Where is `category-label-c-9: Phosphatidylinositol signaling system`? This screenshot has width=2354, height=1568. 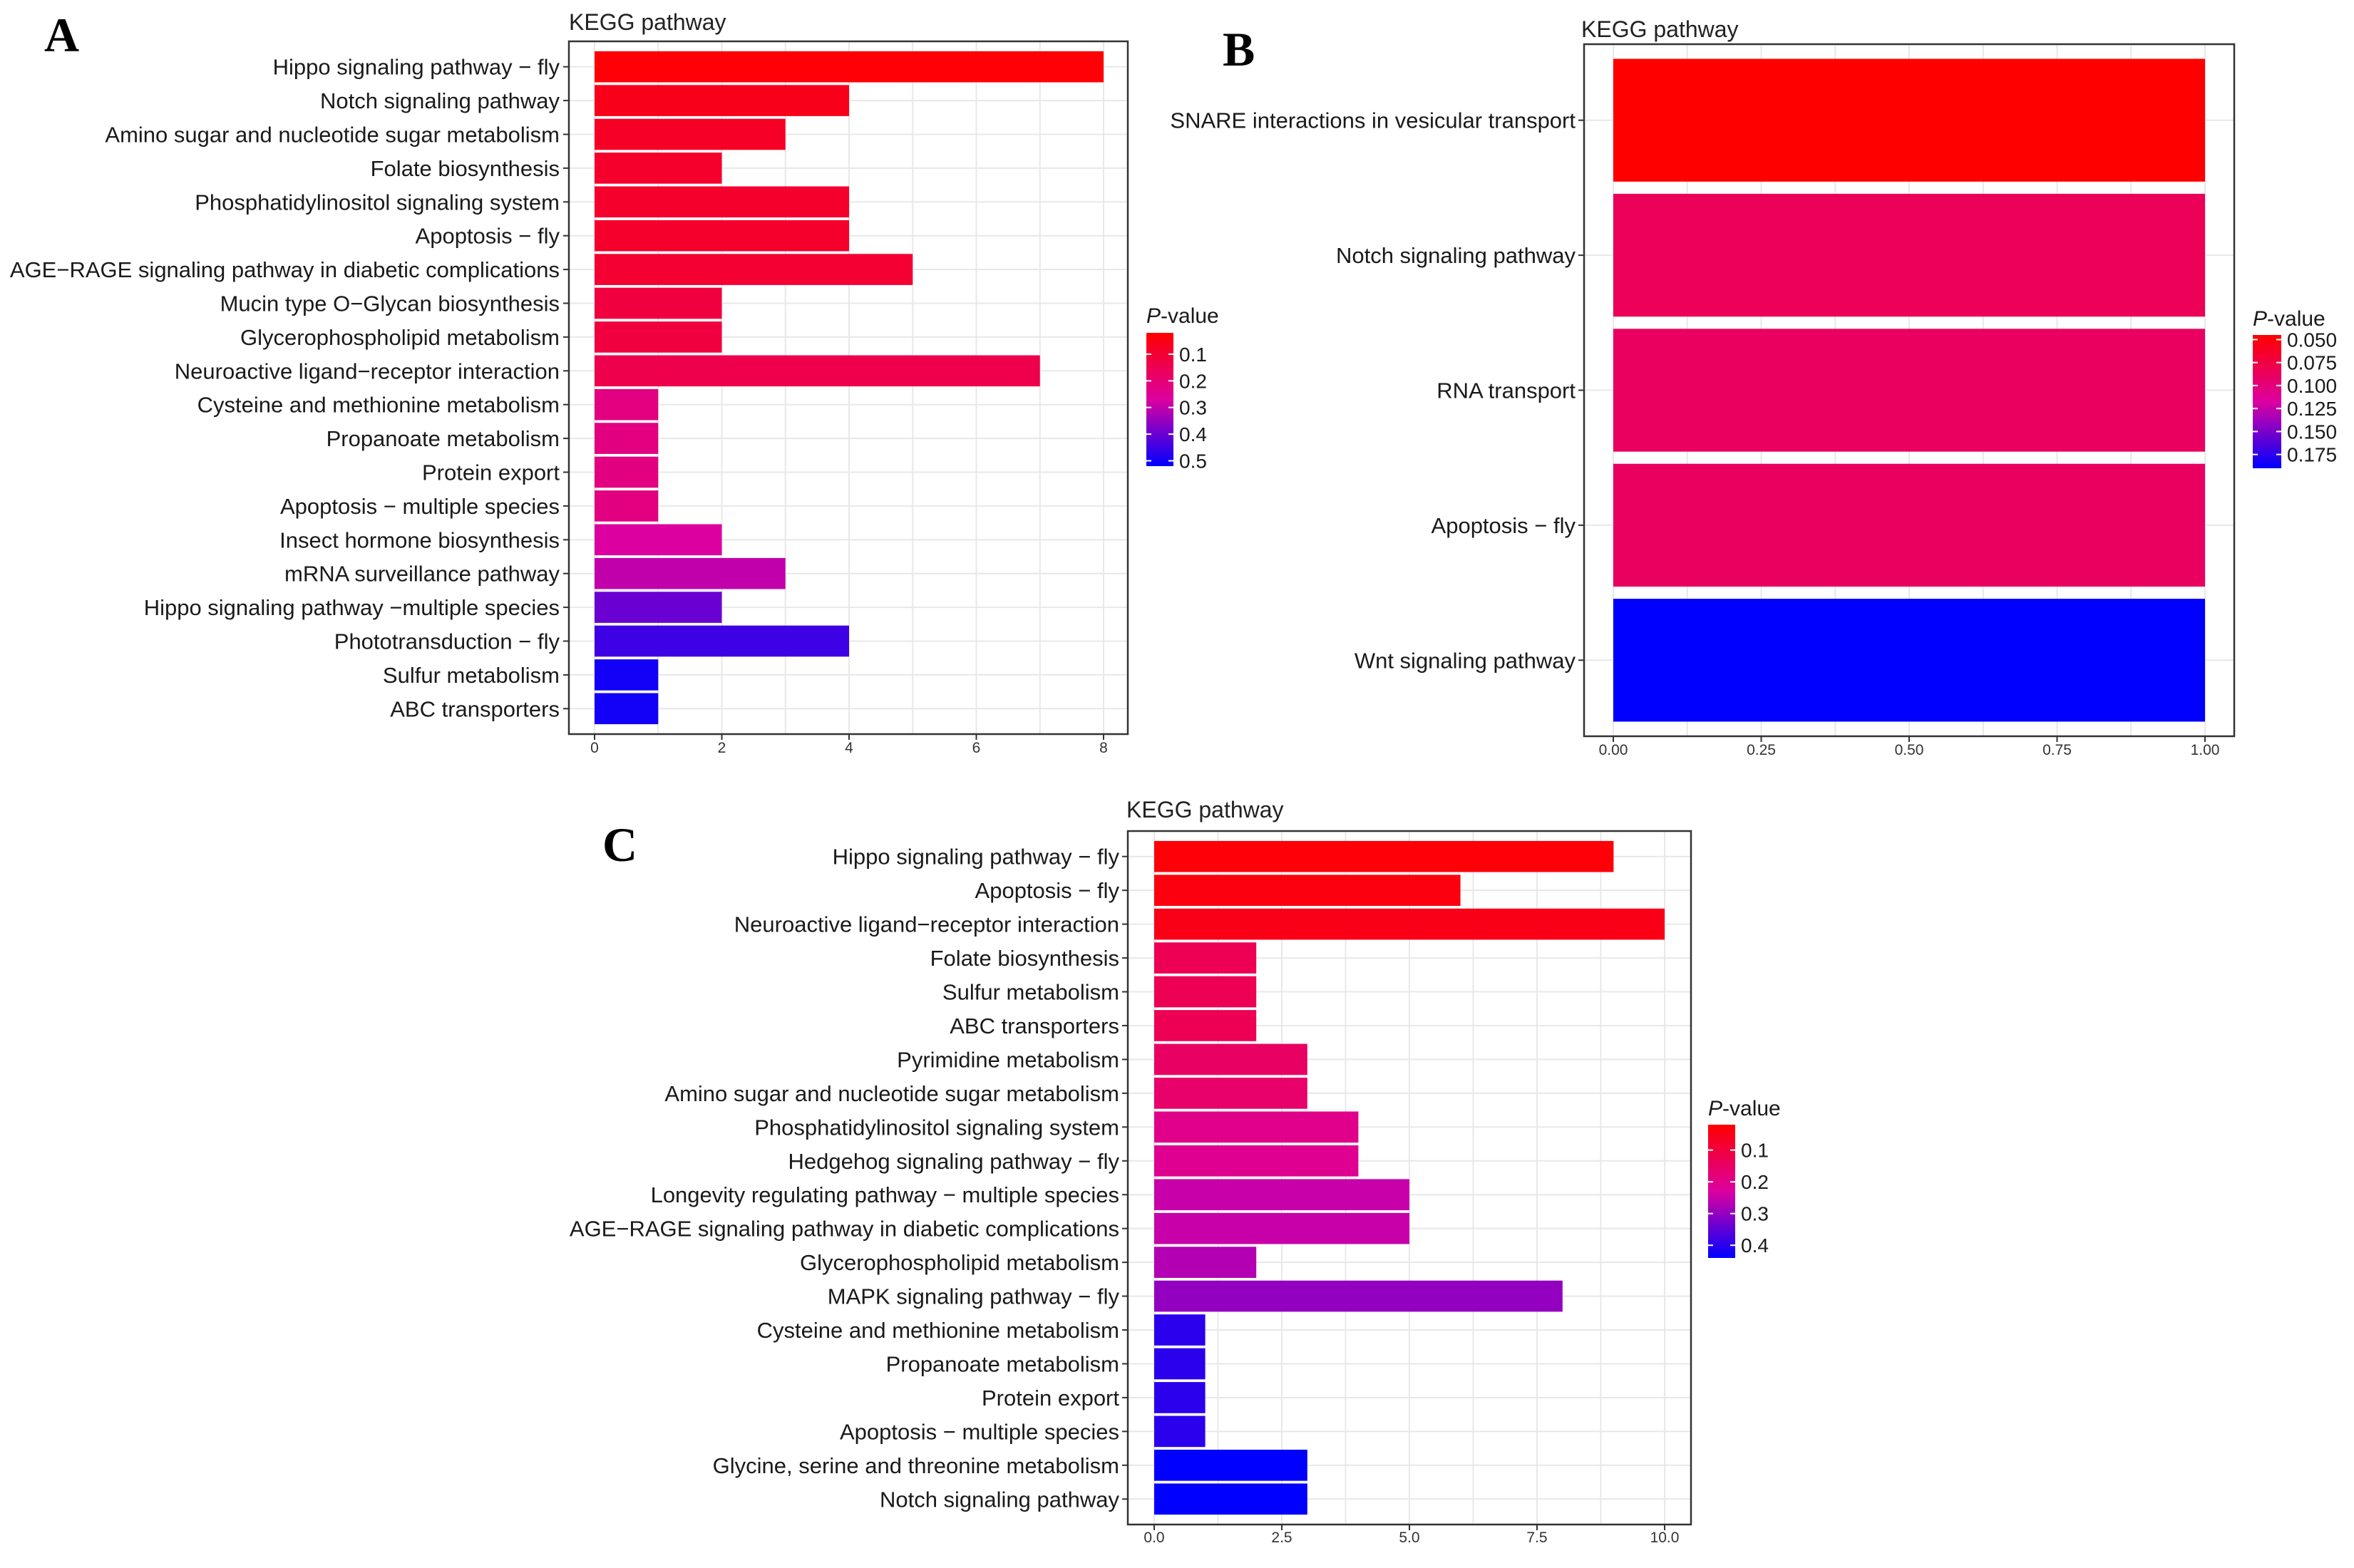
category-label-c-9: Phosphatidylinositol signaling system is located at coordinates (936, 1128).